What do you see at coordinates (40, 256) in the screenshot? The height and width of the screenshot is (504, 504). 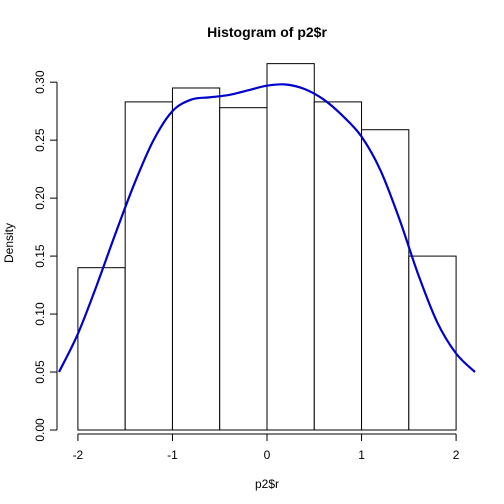 I see `y-tick-label: 0.15` at bounding box center [40, 256].